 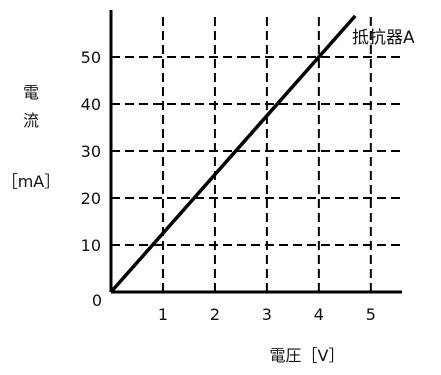 I want to click on x-tick-label-2: 2, so click(x=215, y=314).